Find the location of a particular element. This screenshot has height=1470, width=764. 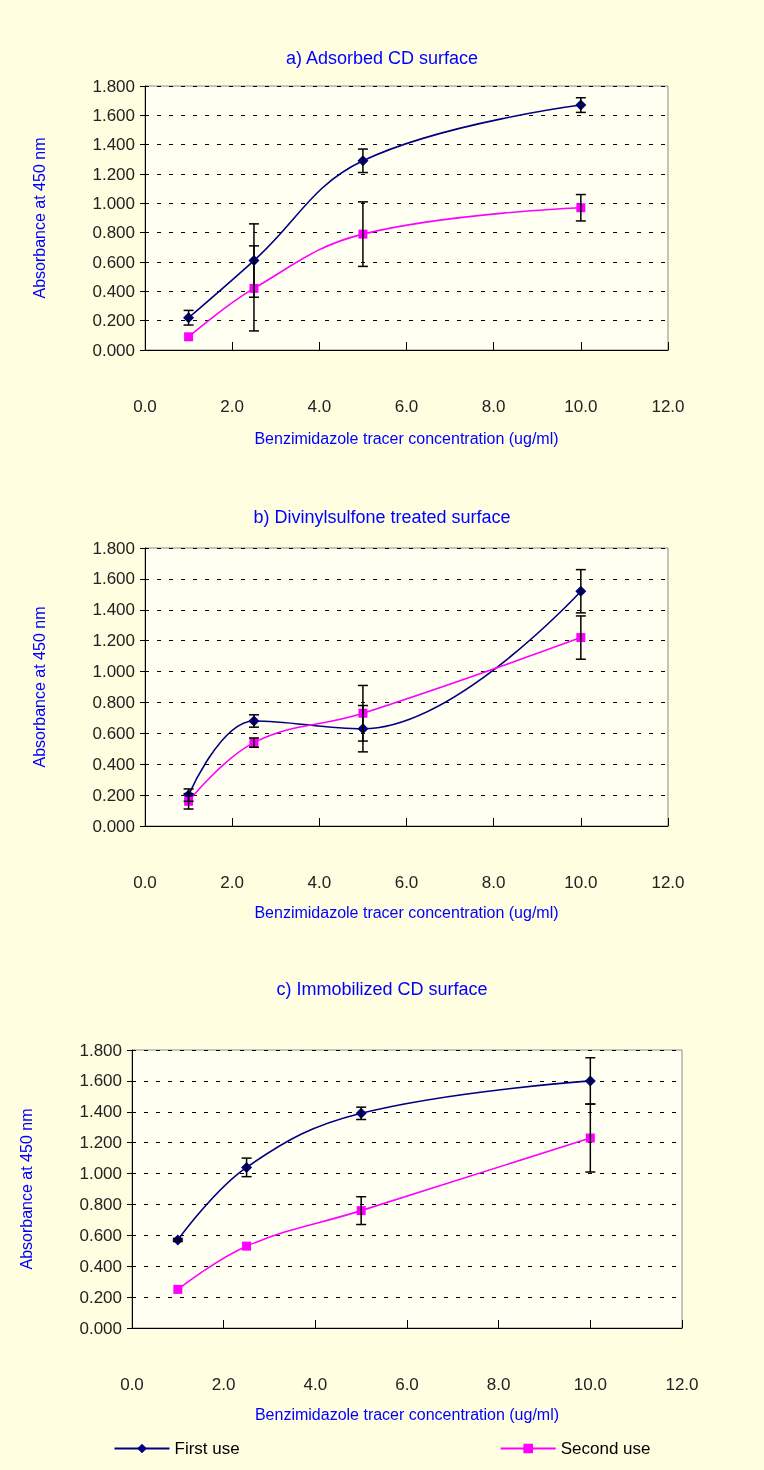

chart-title: b) Divinylsulfone treated surface is located at coordinates (382, 517).